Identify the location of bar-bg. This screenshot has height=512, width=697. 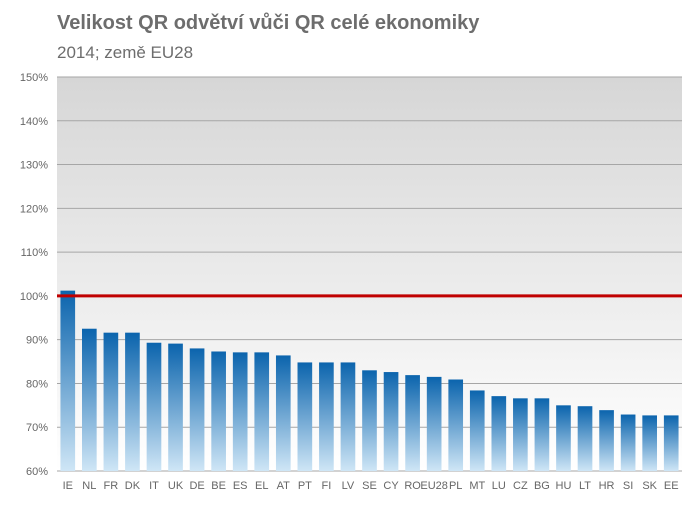
(542, 434).